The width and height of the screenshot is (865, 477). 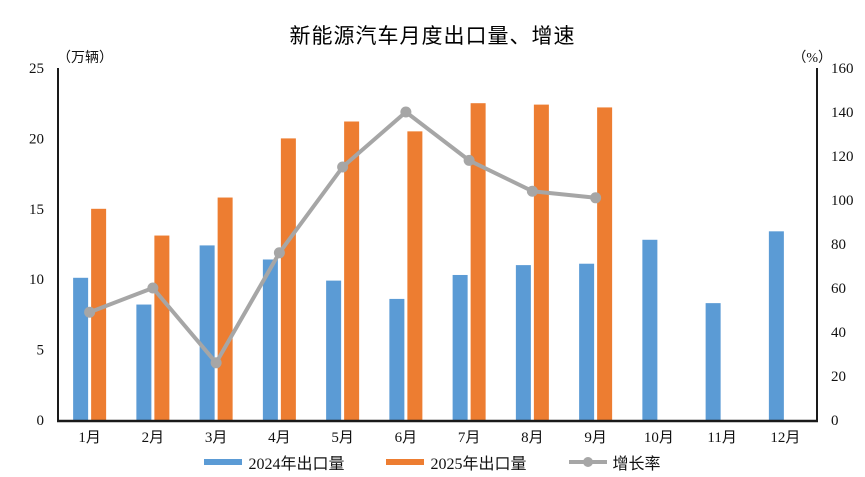 What do you see at coordinates (162, 327) in the screenshot?
I see `bar-2025年出口量-2月` at bounding box center [162, 327].